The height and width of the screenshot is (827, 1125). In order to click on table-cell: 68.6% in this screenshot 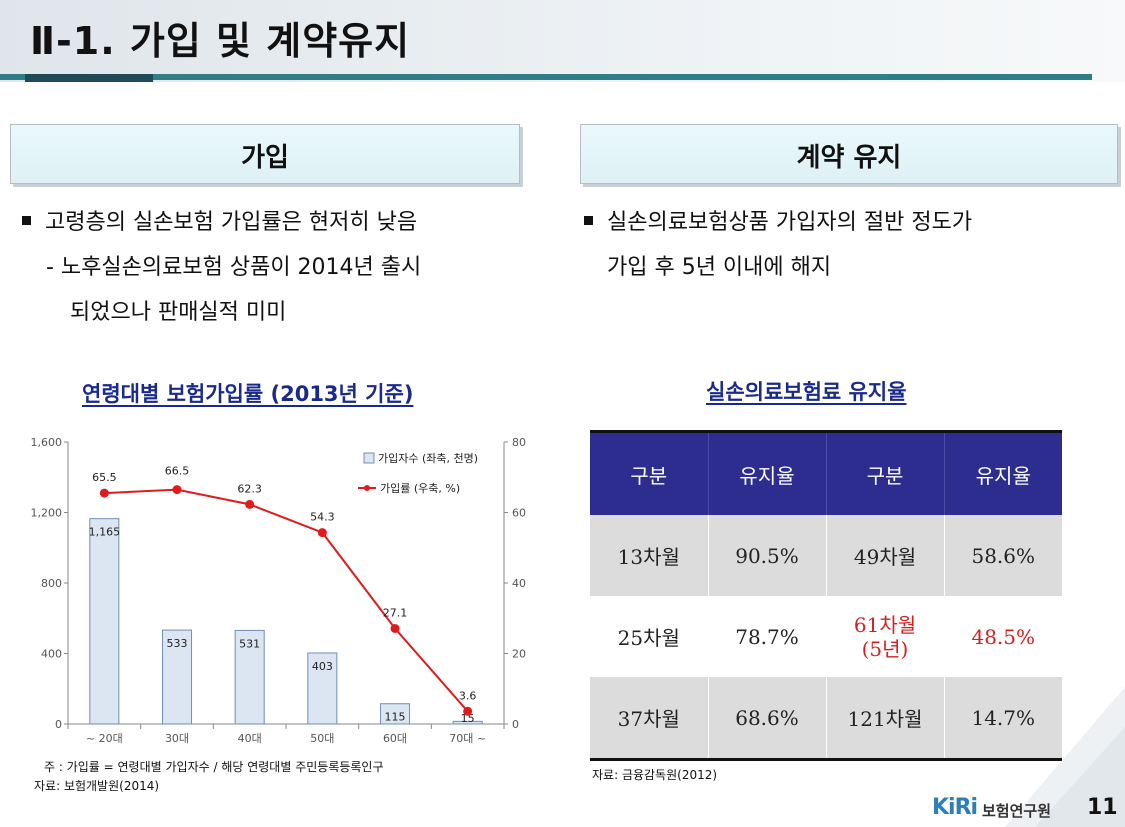, I will do `click(766, 719)`.